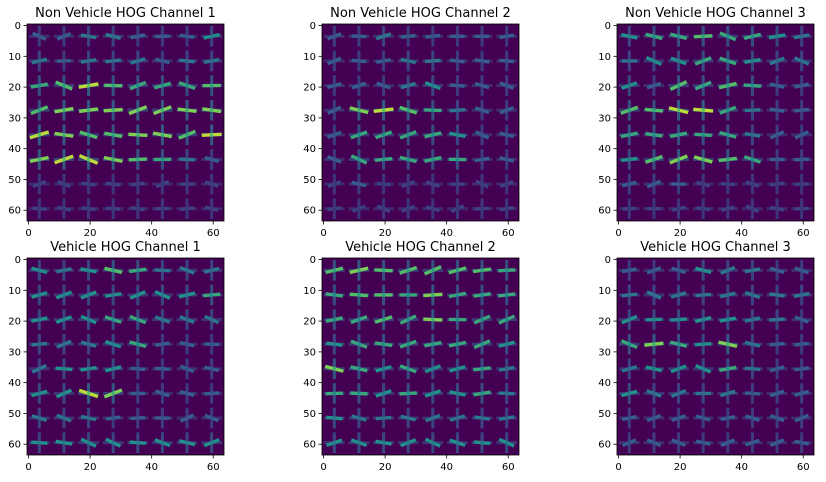  I want to click on y-tick-label: 0, so click(18, 260).